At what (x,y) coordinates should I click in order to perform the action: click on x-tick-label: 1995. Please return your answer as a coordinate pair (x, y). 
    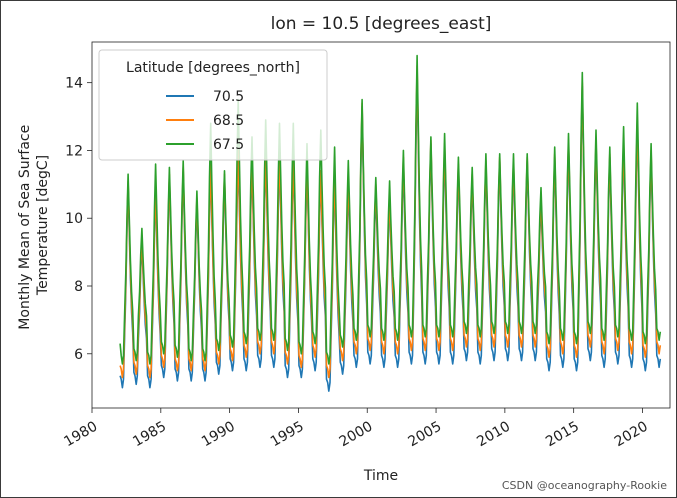
    Looking at the image, I should click on (287, 435).